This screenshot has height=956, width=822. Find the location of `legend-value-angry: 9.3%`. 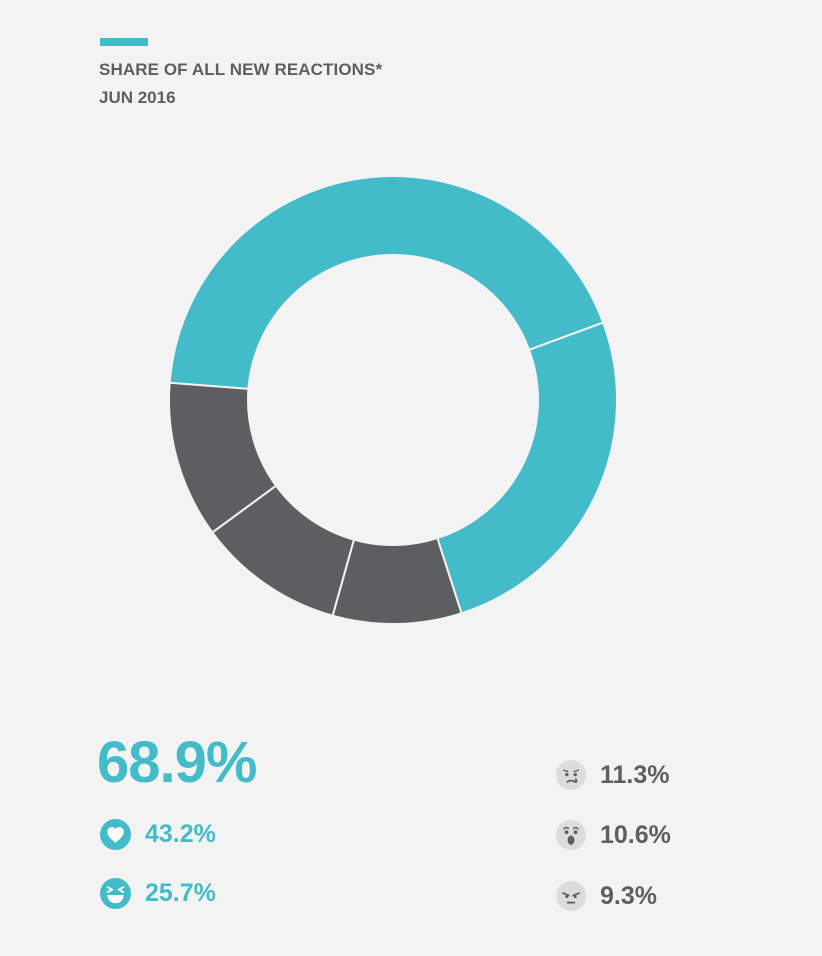

legend-value-angry: 9.3% is located at coordinates (628, 896).